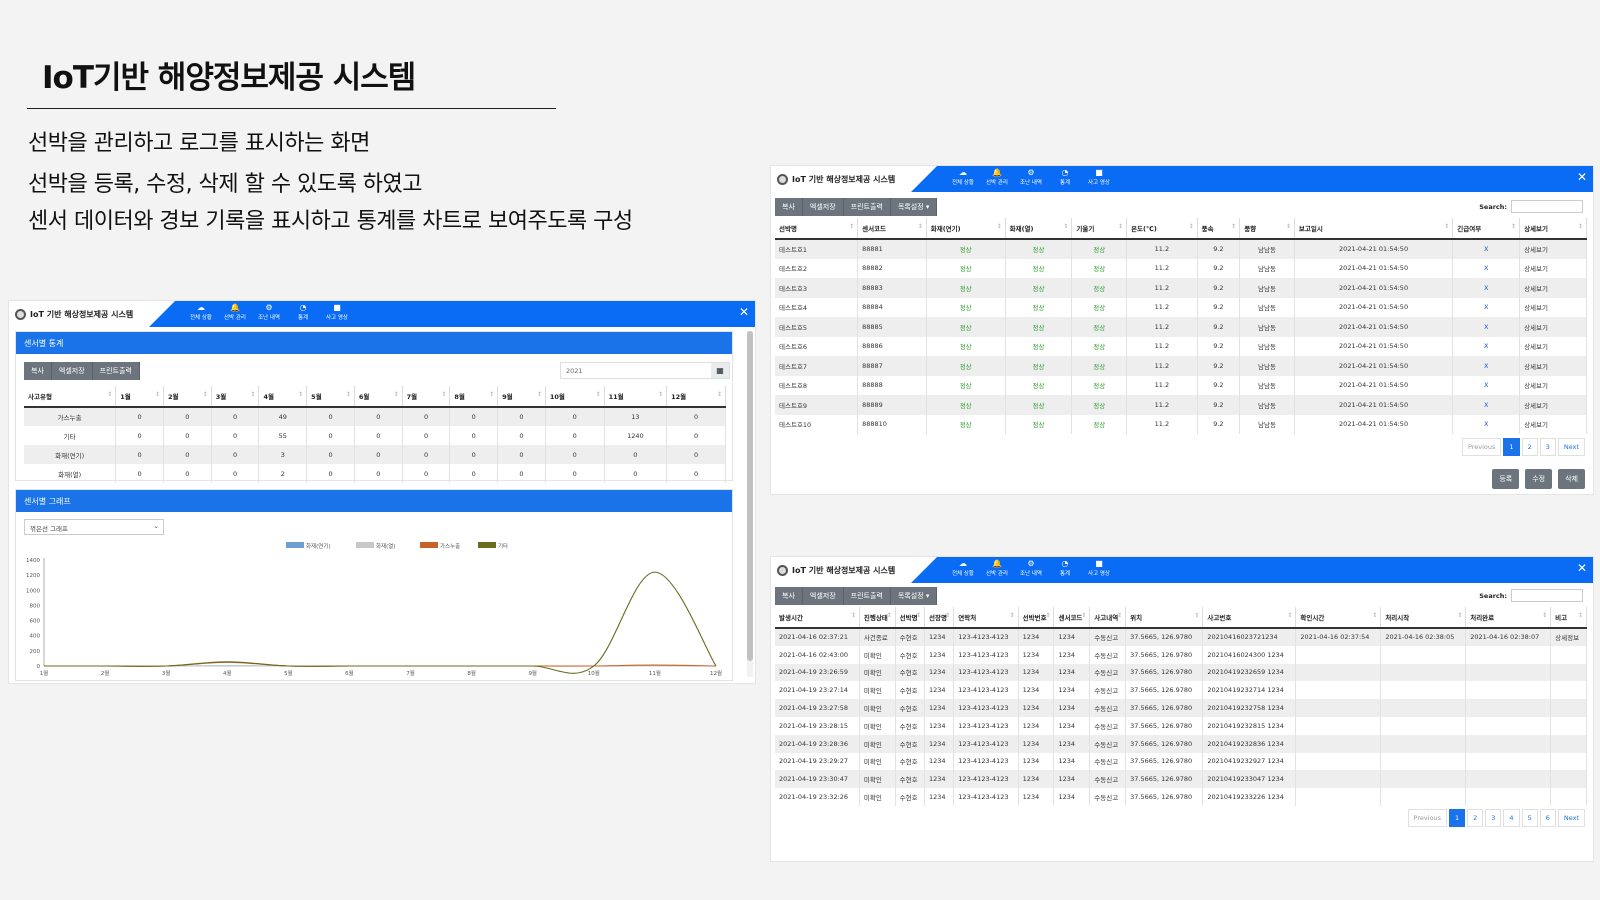  What do you see at coordinates (70, 397) in the screenshot?
I see `column-header: 사고유형` at bounding box center [70, 397].